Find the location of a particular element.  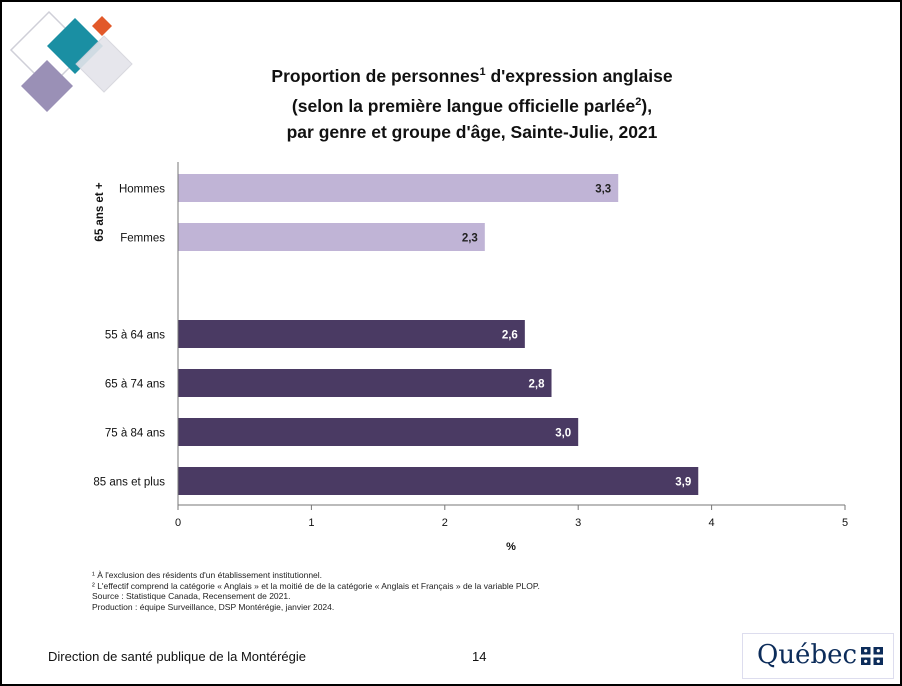

x-tick-label: 4 is located at coordinates (712, 523).